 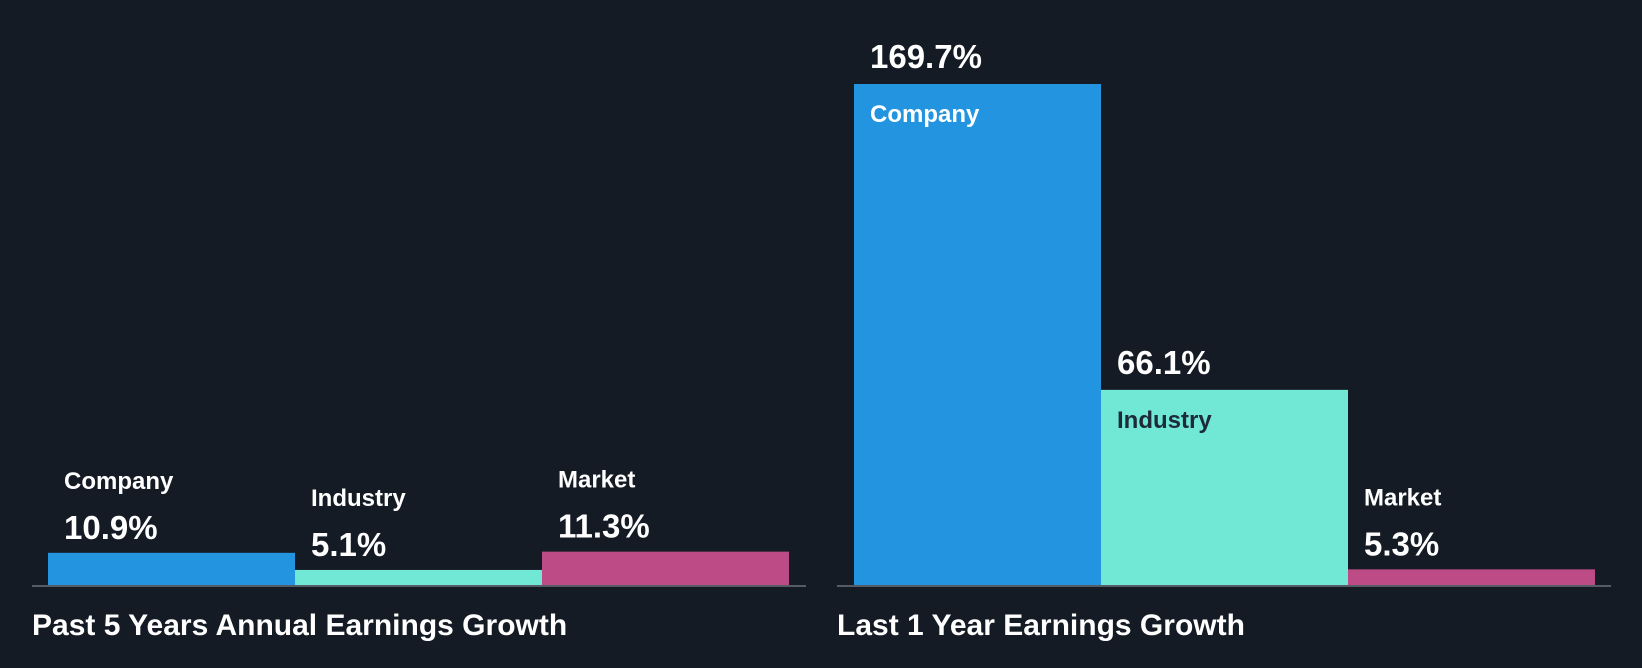 What do you see at coordinates (171, 568) in the screenshot?
I see `past-5-years-company-bar` at bounding box center [171, 568].